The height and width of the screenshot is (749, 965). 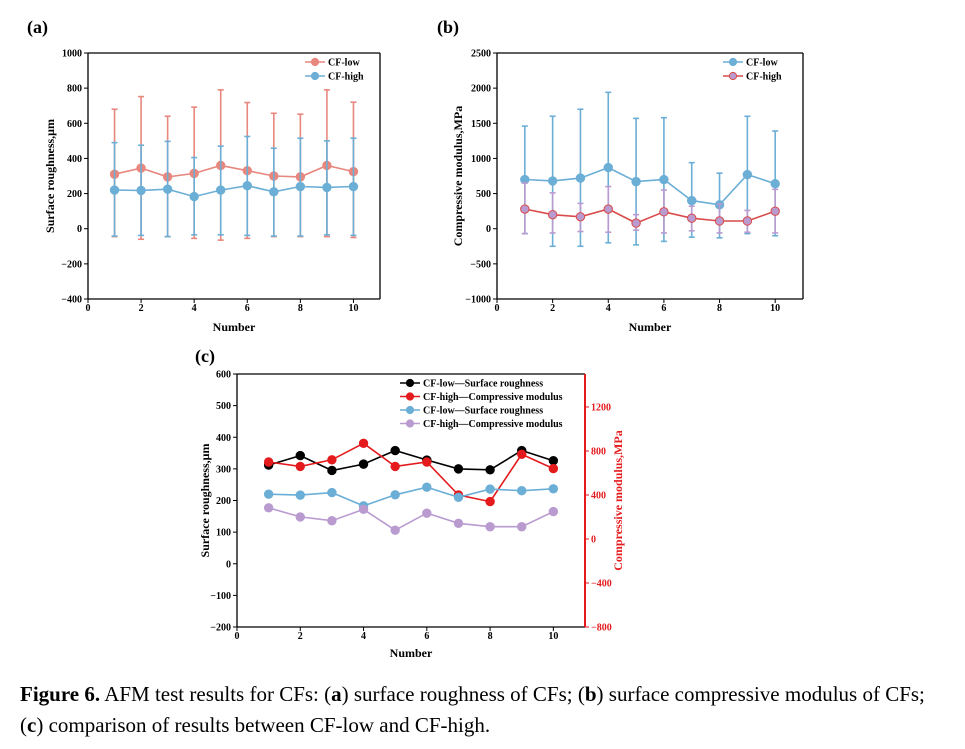 What do you see at coordinates (220, 628) in the screenshot?
I see `y-tick-label: −200` at bounding box center [220, 628].